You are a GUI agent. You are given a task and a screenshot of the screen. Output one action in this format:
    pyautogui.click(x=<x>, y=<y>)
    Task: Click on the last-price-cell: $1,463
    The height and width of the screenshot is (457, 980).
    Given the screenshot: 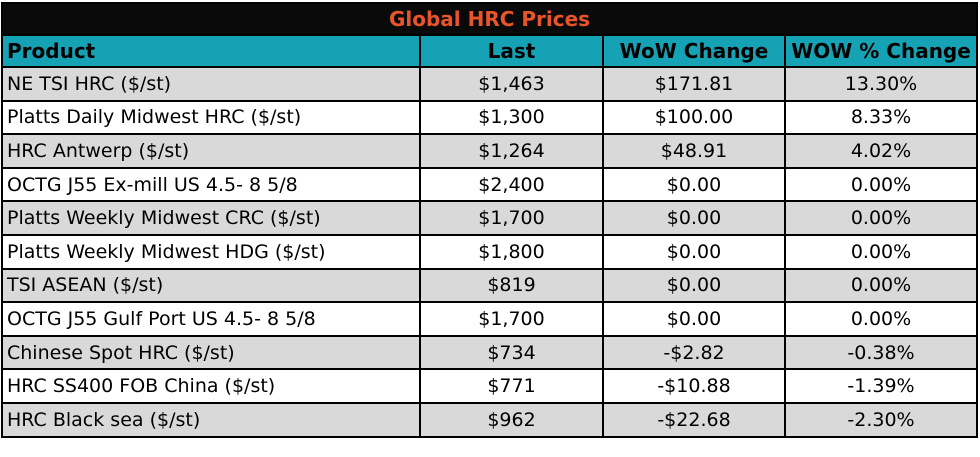 What is the action you would take?
    pyautogui.click(x=511, y=84)
    